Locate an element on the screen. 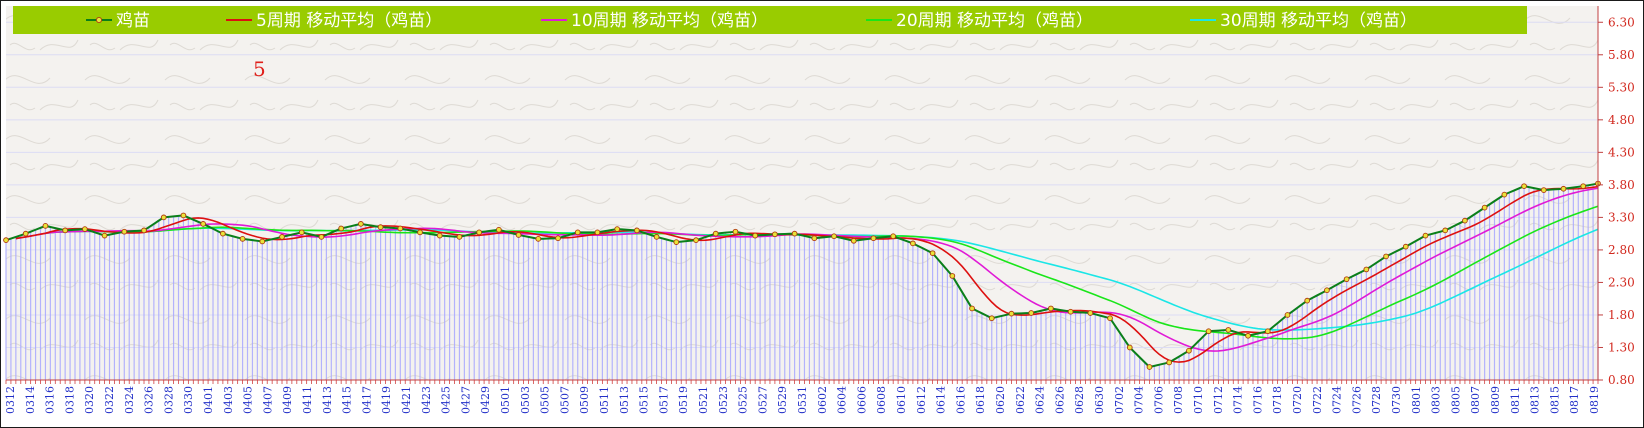 The image size is (1644, 428). x-tick-label: 0411 is located at coordinates (307, 400).